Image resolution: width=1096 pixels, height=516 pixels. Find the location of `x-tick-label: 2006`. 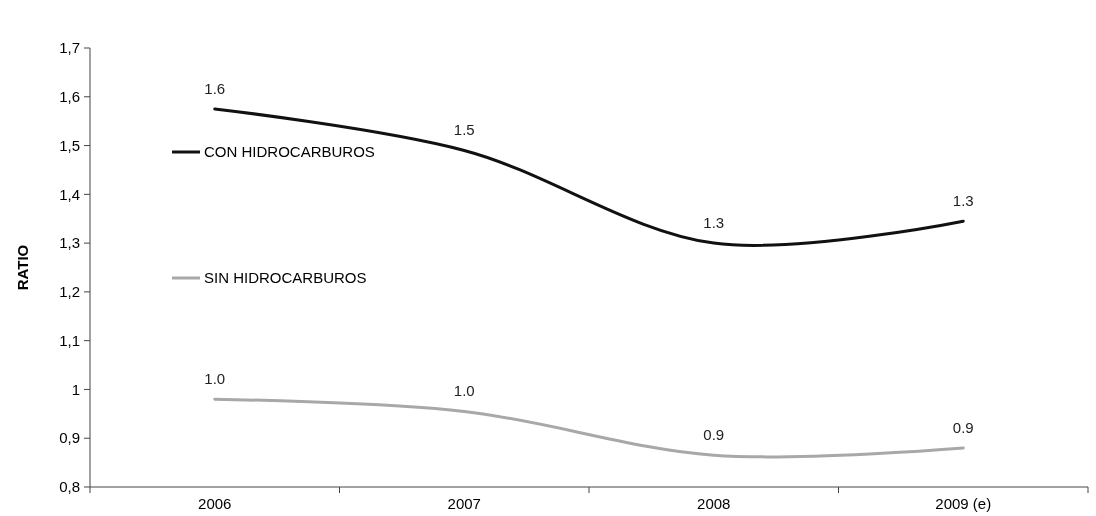

x-tick-label: 2006 is located at coordinates (215, 503).